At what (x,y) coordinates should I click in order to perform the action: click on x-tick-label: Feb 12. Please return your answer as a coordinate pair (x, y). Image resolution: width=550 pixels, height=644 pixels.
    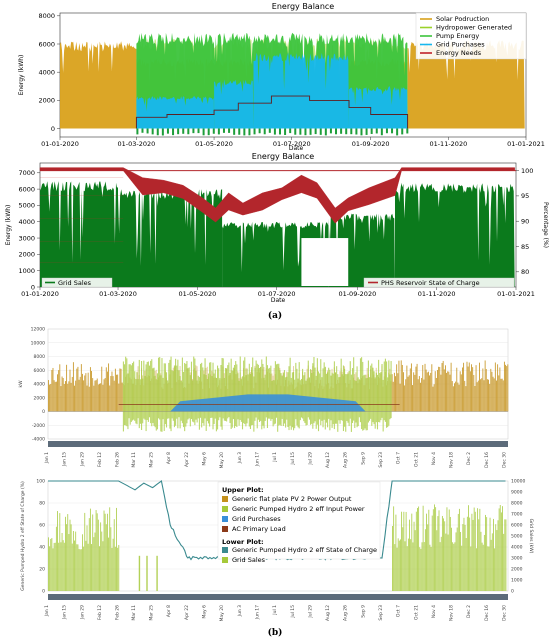
    Looking at the image, I should click on (100, 459).